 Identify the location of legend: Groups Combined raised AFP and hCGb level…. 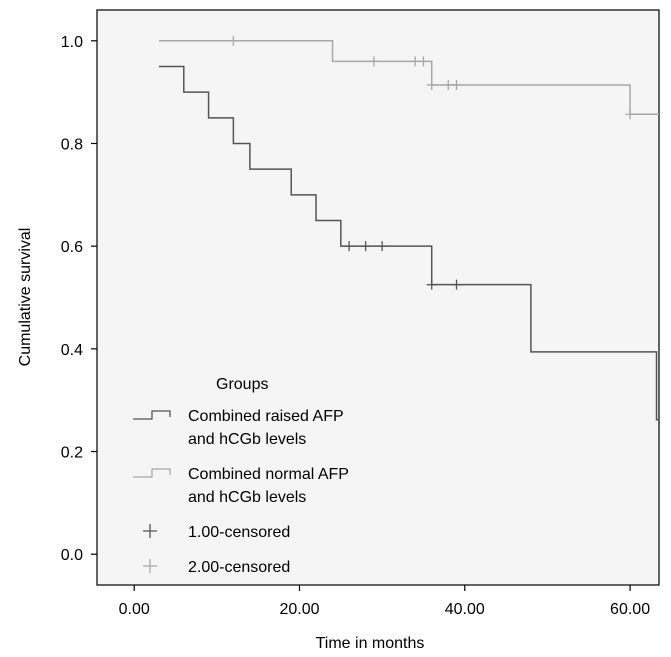
(241, 476).